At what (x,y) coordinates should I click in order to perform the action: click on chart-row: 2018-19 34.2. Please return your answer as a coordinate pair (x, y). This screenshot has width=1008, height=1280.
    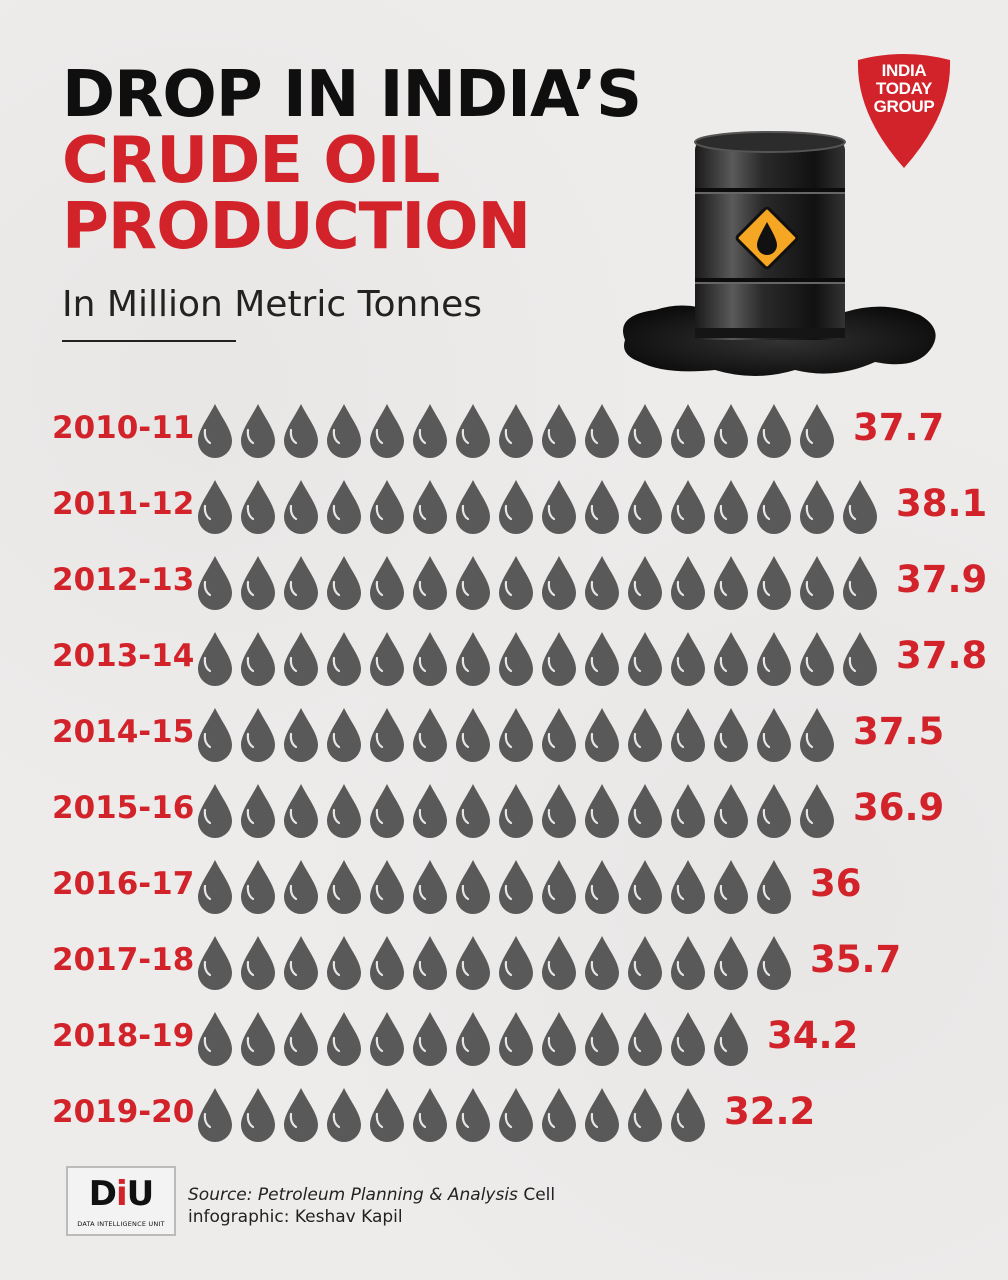
    Looking at the image, I should click on (455, 1039).